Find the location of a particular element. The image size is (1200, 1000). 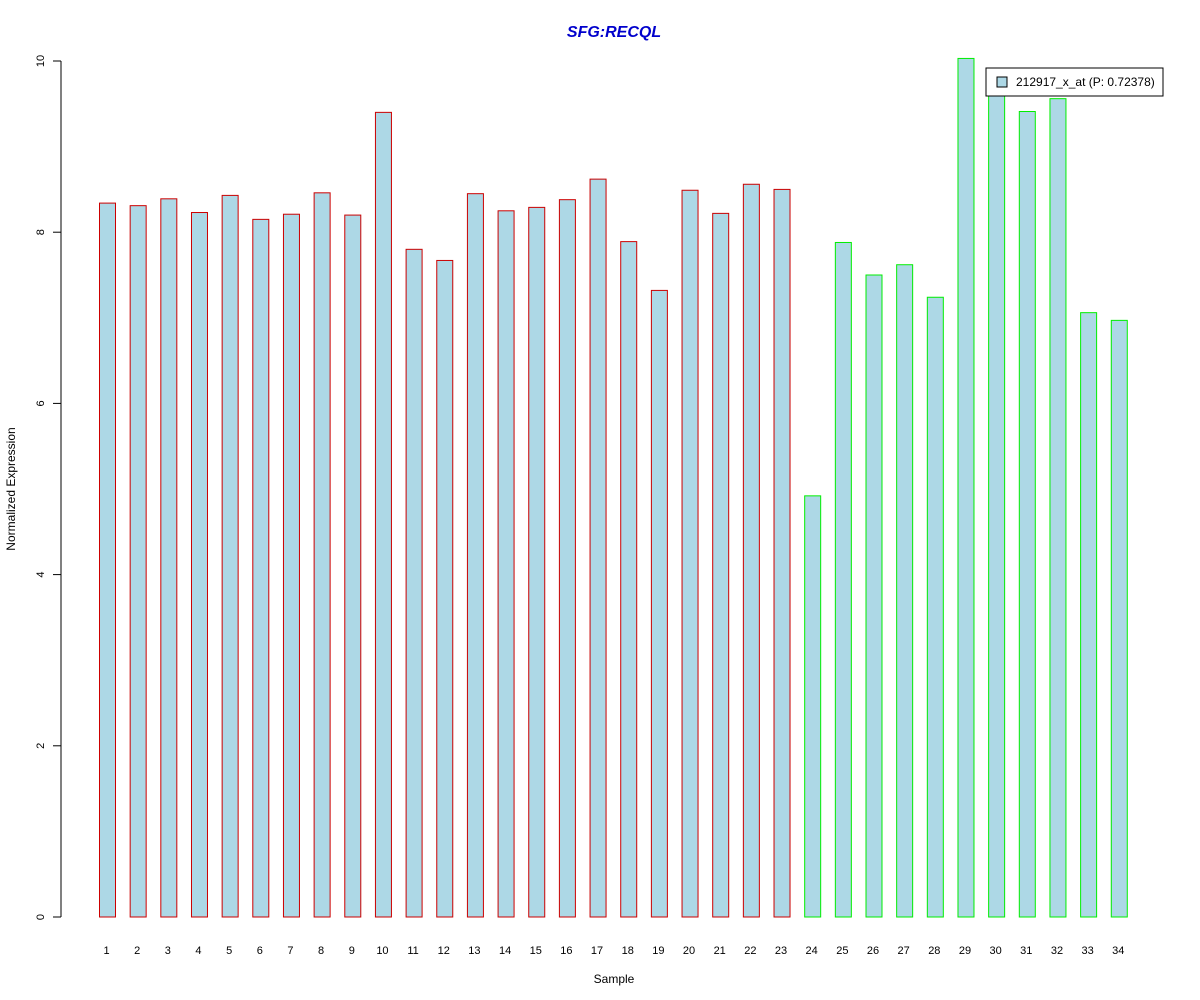

legend: 212917_x_at (P: 0.72378) is located at coordinates (1074, 82).